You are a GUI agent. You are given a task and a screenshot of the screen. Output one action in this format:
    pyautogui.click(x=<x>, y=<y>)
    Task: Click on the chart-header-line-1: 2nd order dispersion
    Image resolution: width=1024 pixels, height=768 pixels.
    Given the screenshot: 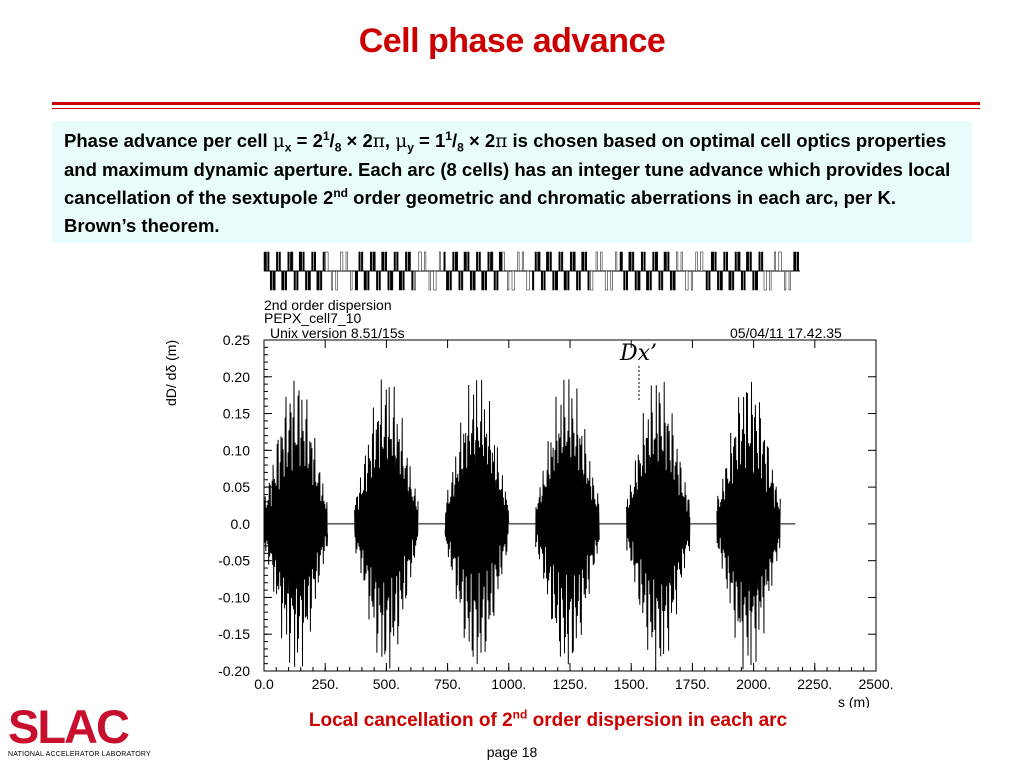 What is the action you would take?
    pyautogui.click(x=328, y=305)
    